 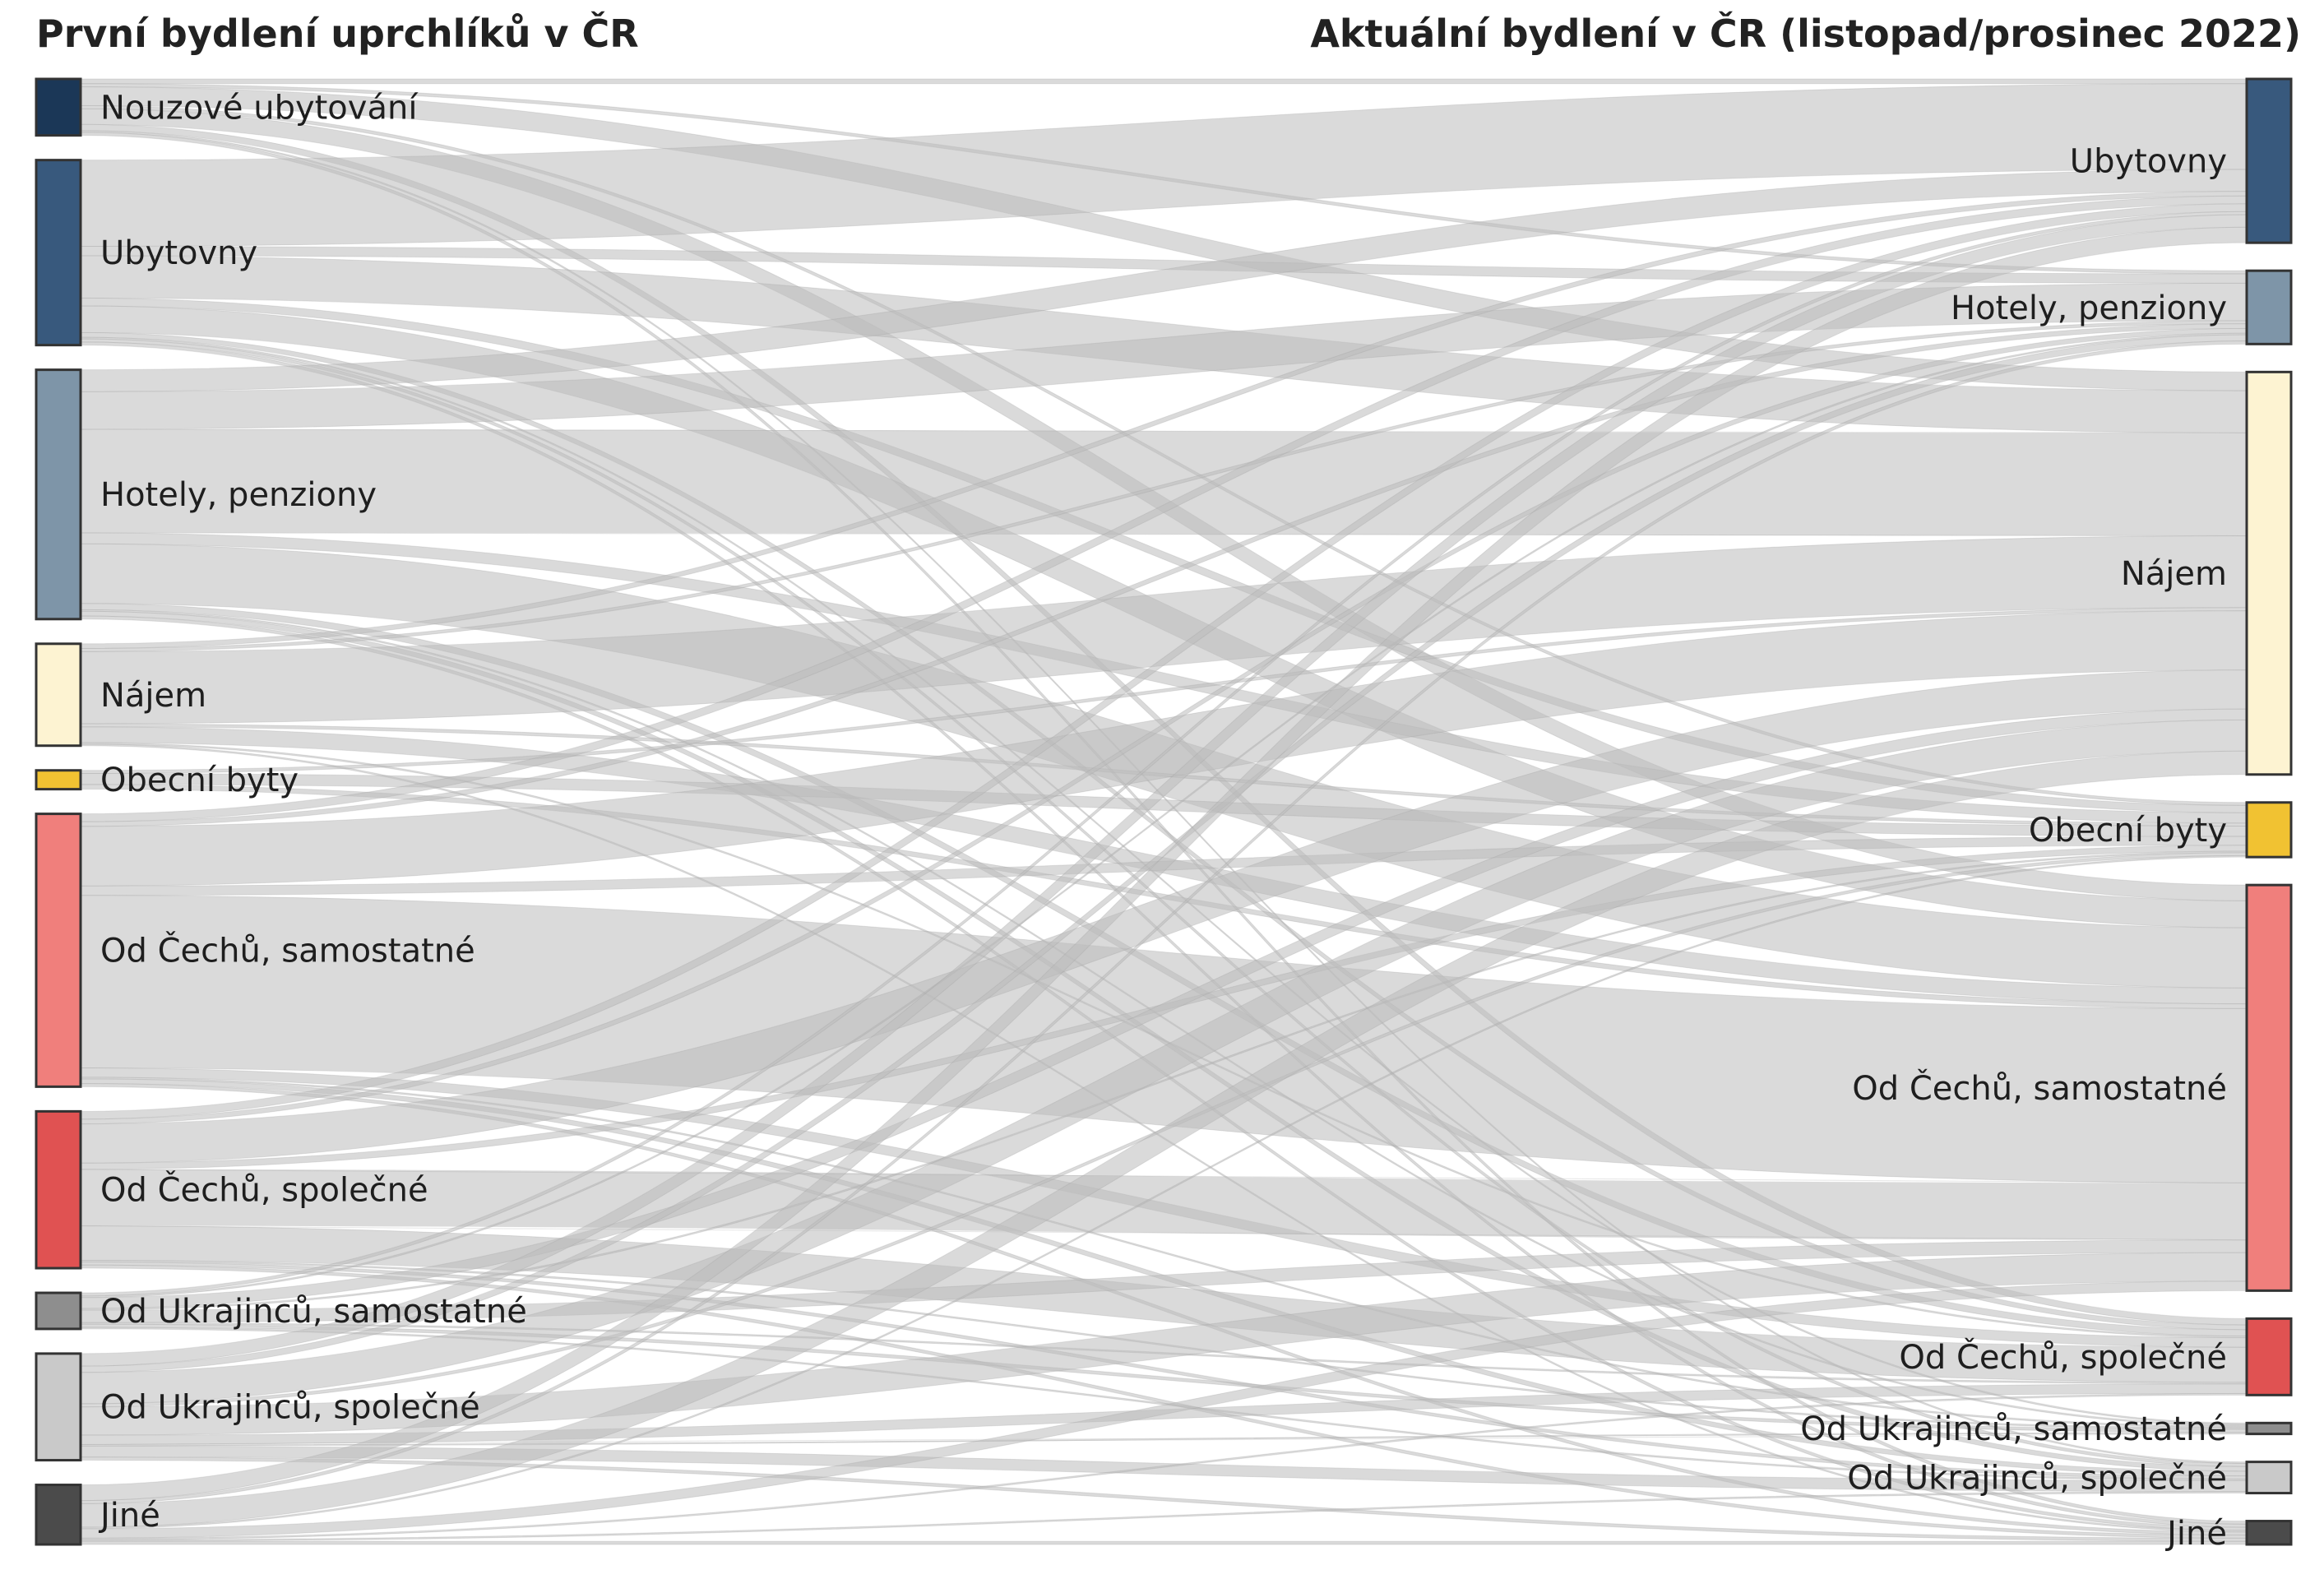 I want to click on right-node-label-8: Jiné, so click(x=2195, y=1534).